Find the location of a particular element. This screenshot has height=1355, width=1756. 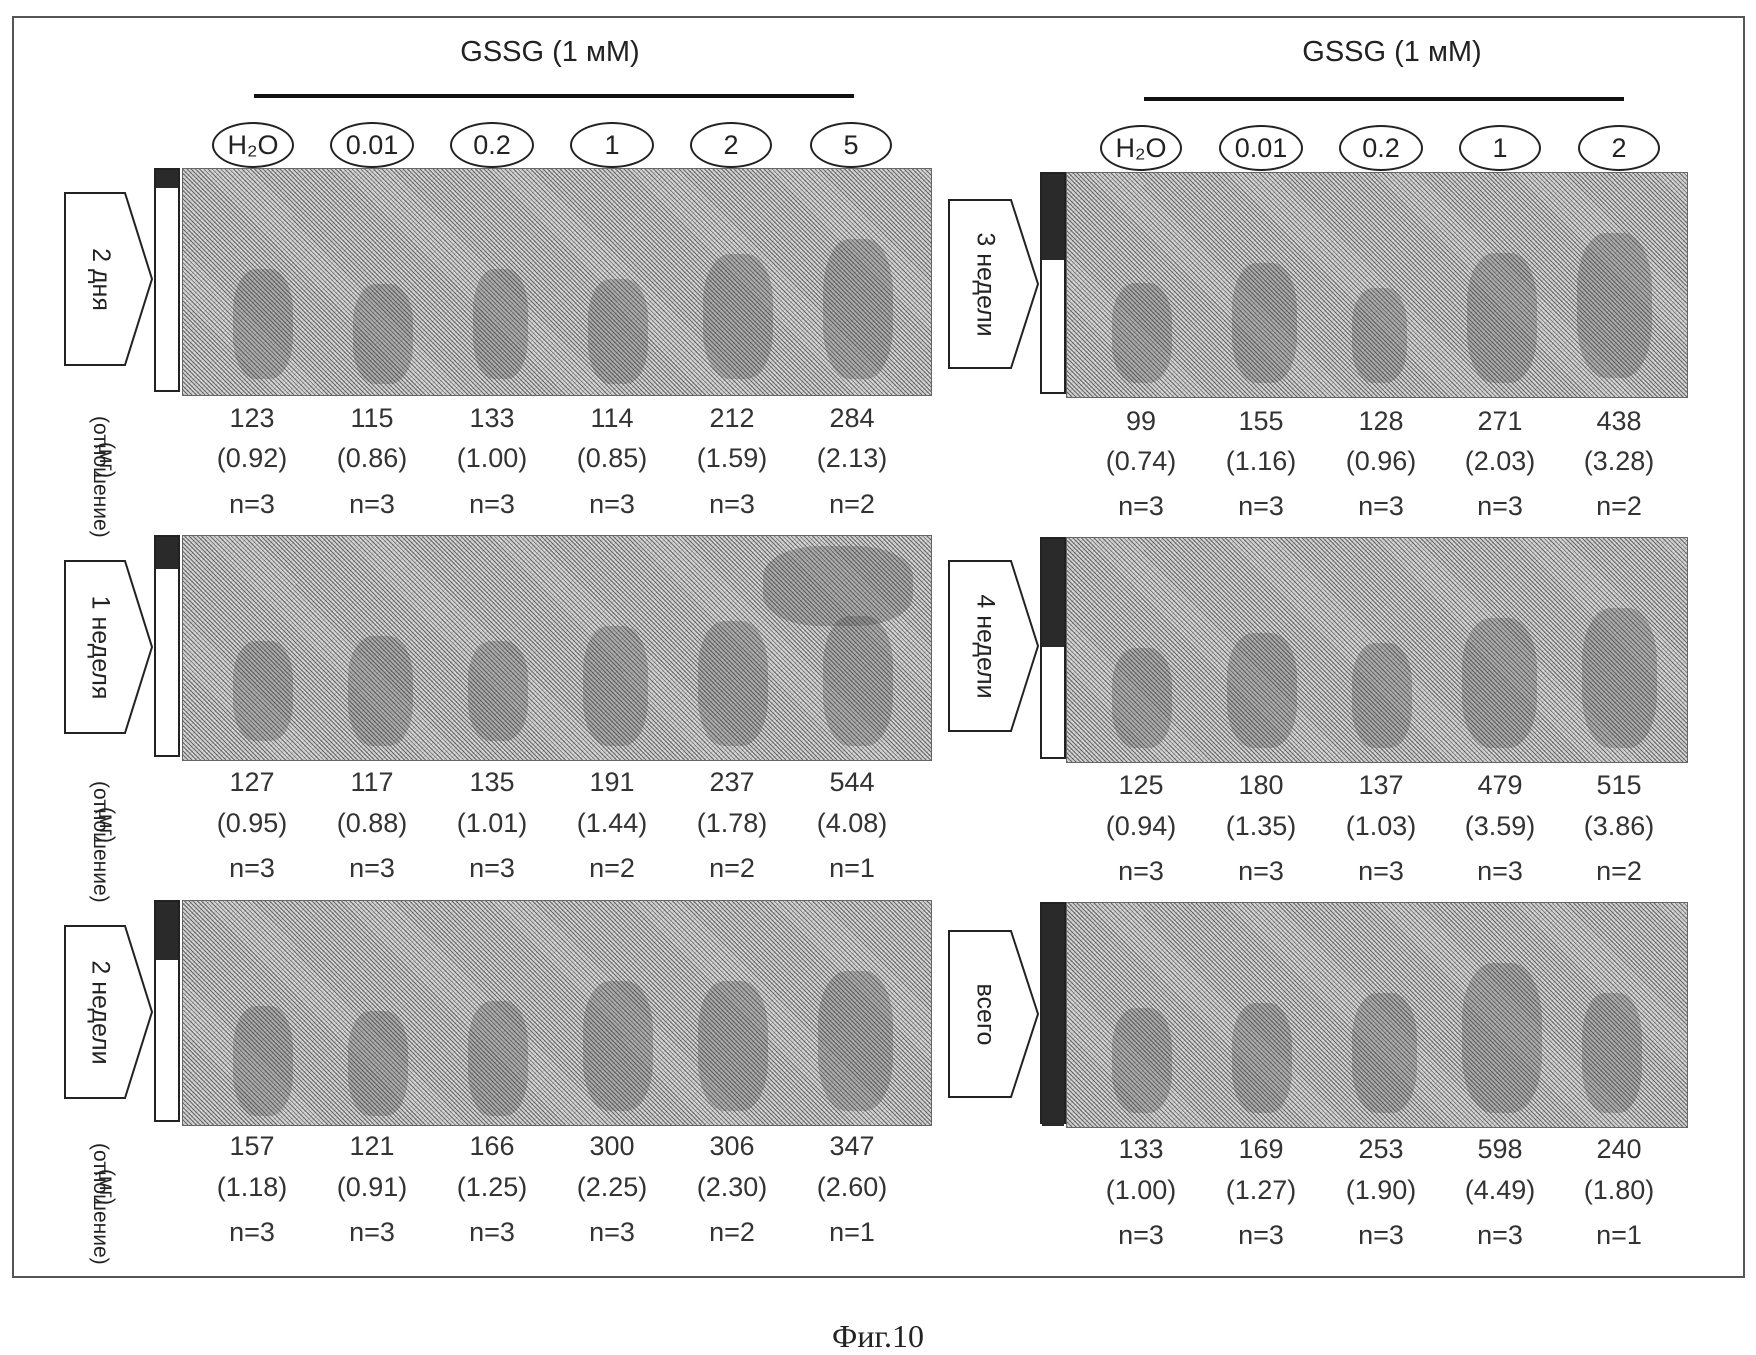

panel-photo-1-week is located at coordinates (557, 648).